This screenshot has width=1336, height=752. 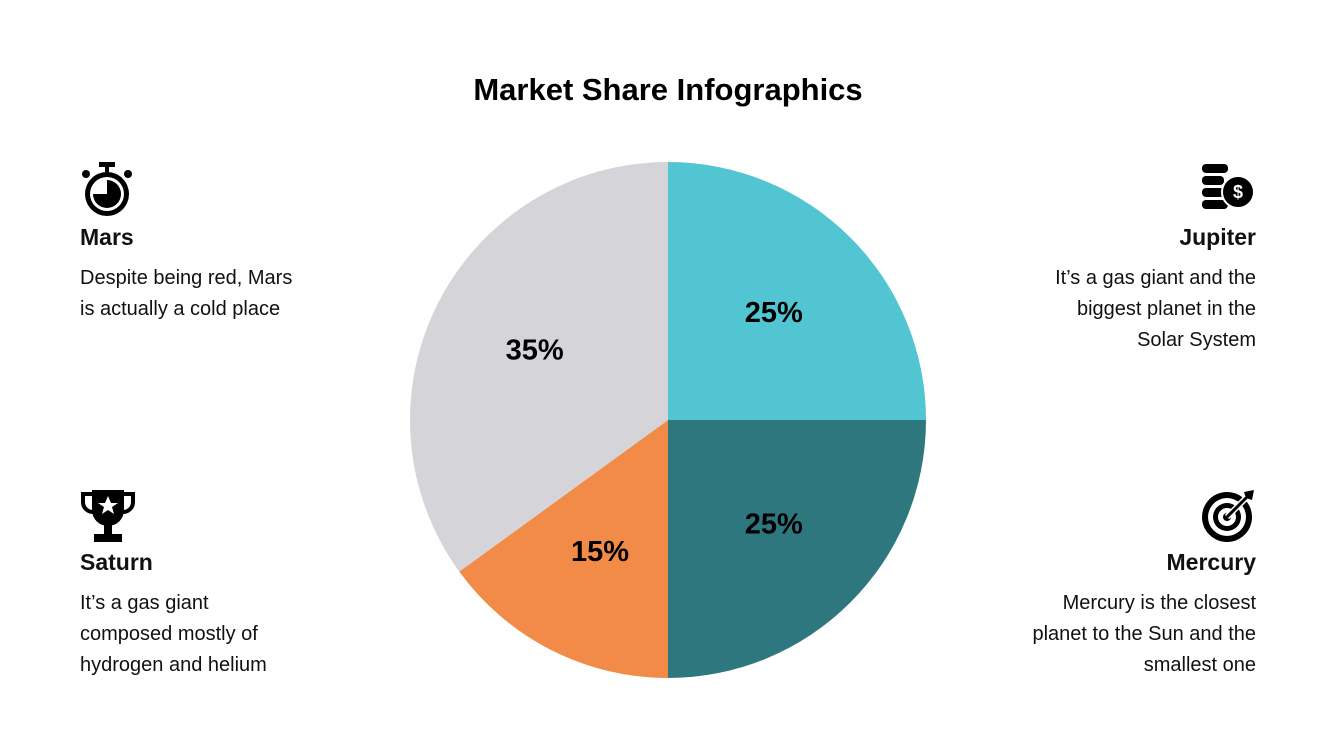 What do you see at coordinates (107, 189) in the screenshot?
I see `stopwatch-icon` at bounding box center [107, 189].